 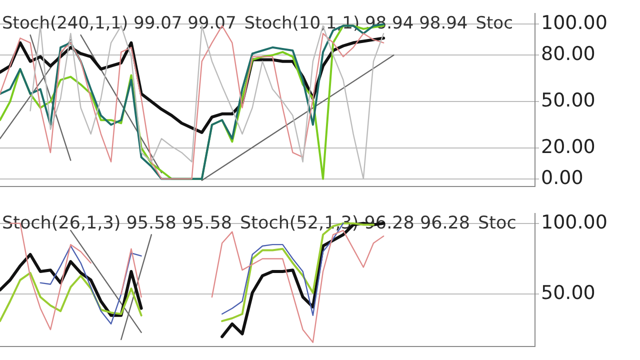 I want to click on annotation: Stoch(26,1,3) 95.58 95.58, so click(x=117, y=224).